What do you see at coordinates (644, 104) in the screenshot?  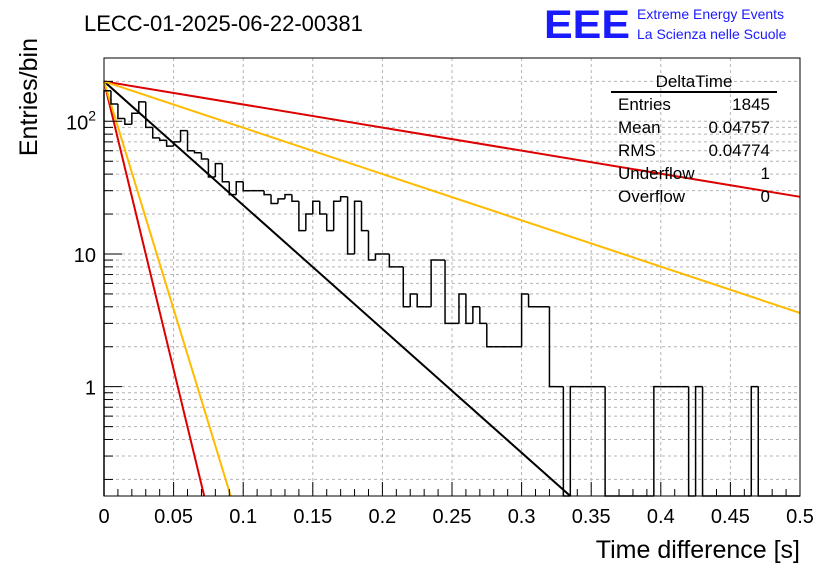 I see `stats-label: Entries` at bounding box center [644, 104].